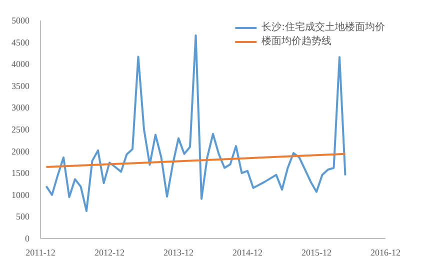 The height and width of the screenshot is (266, 425). Describe the element at coordinates (109, 253) in the screenshot. I see `x-tick-label: 2012-12` at that location.